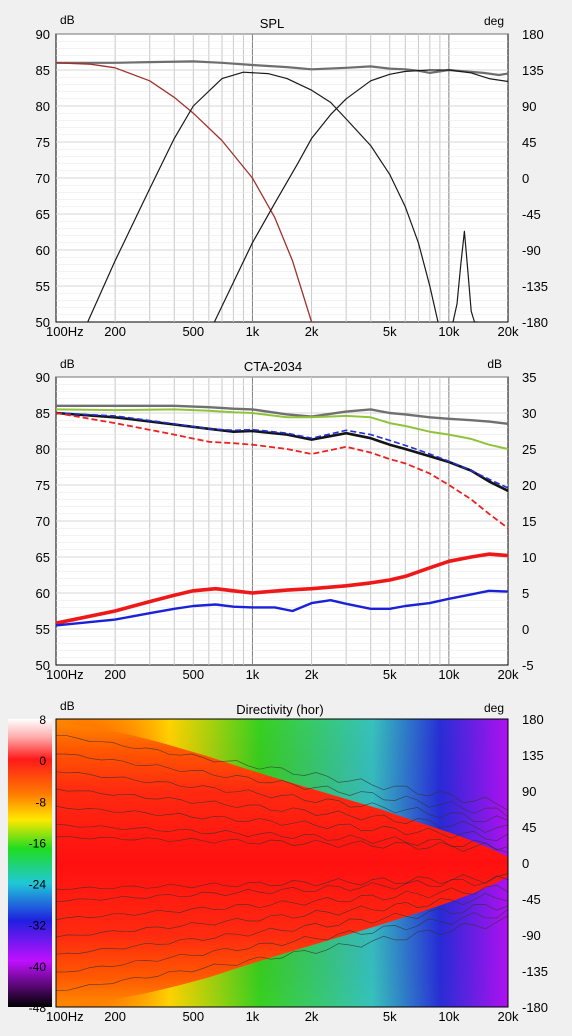 This screenshot has width=572, height=1036. I want to click on y2-ticks: 35 30 25 20 15 10 5 0 -5, so click(529, 521).